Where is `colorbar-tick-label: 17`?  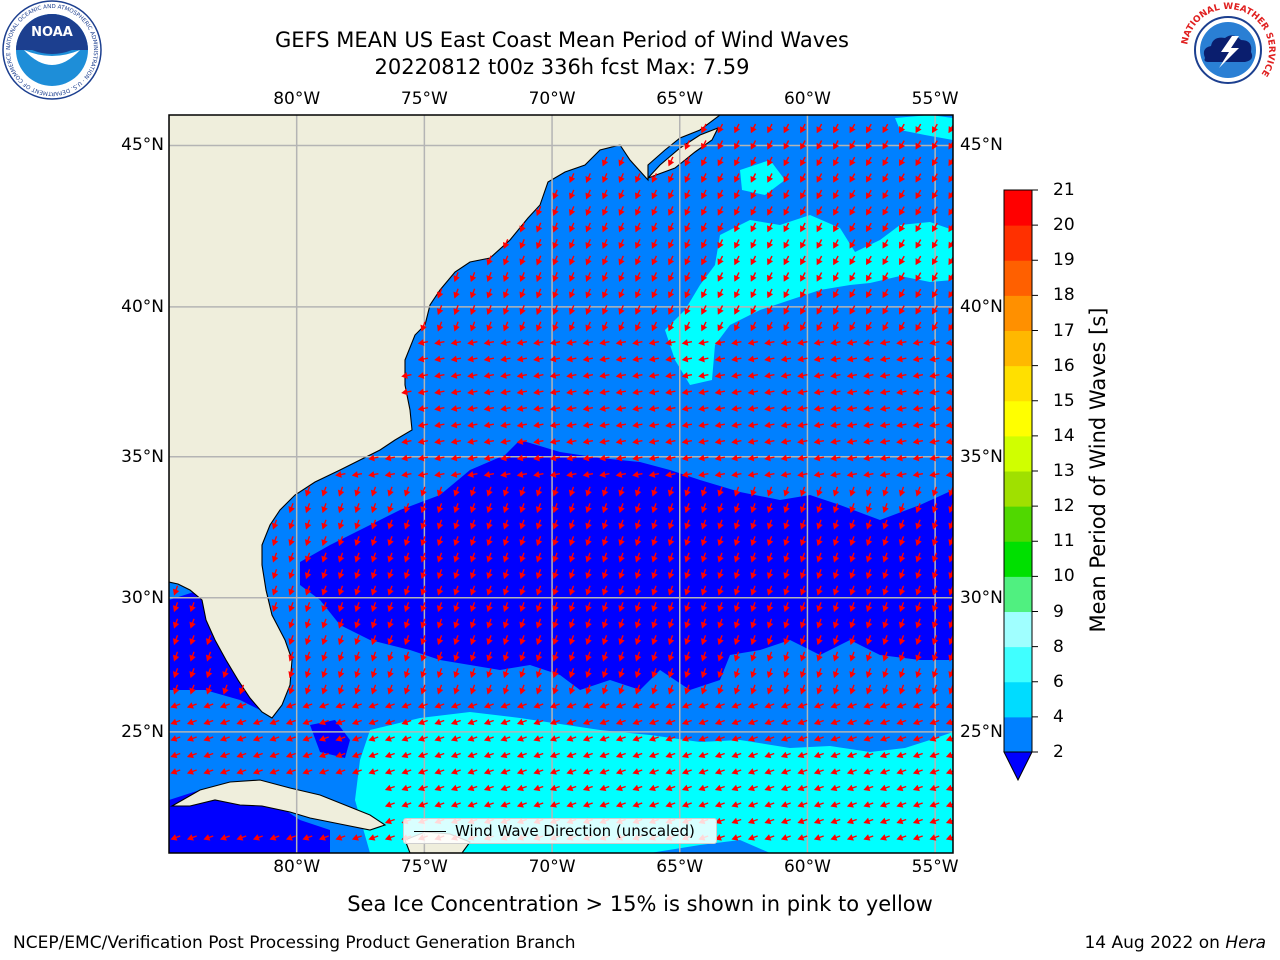
colorbar-tick-label: 17 is located at coordinates (1064, 330).